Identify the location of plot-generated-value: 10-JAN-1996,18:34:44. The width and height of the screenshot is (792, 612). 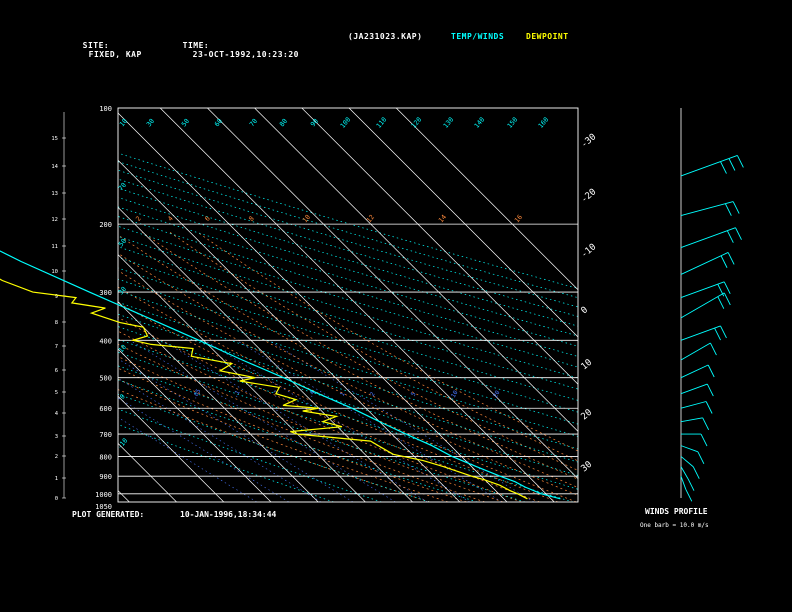
(228, 514).